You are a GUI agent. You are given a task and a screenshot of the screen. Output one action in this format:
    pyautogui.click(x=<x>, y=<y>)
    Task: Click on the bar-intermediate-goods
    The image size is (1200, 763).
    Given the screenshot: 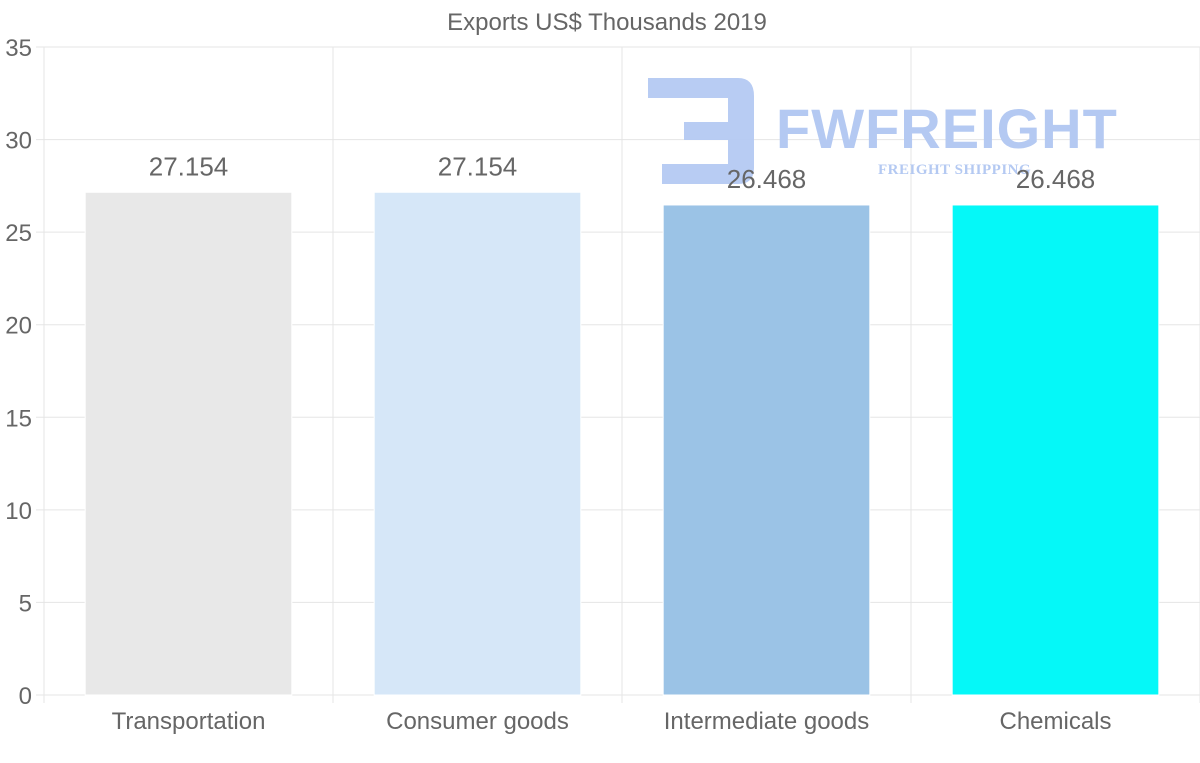 What is the action you would take?
    pyautogui.click(x=766, y=450)
    